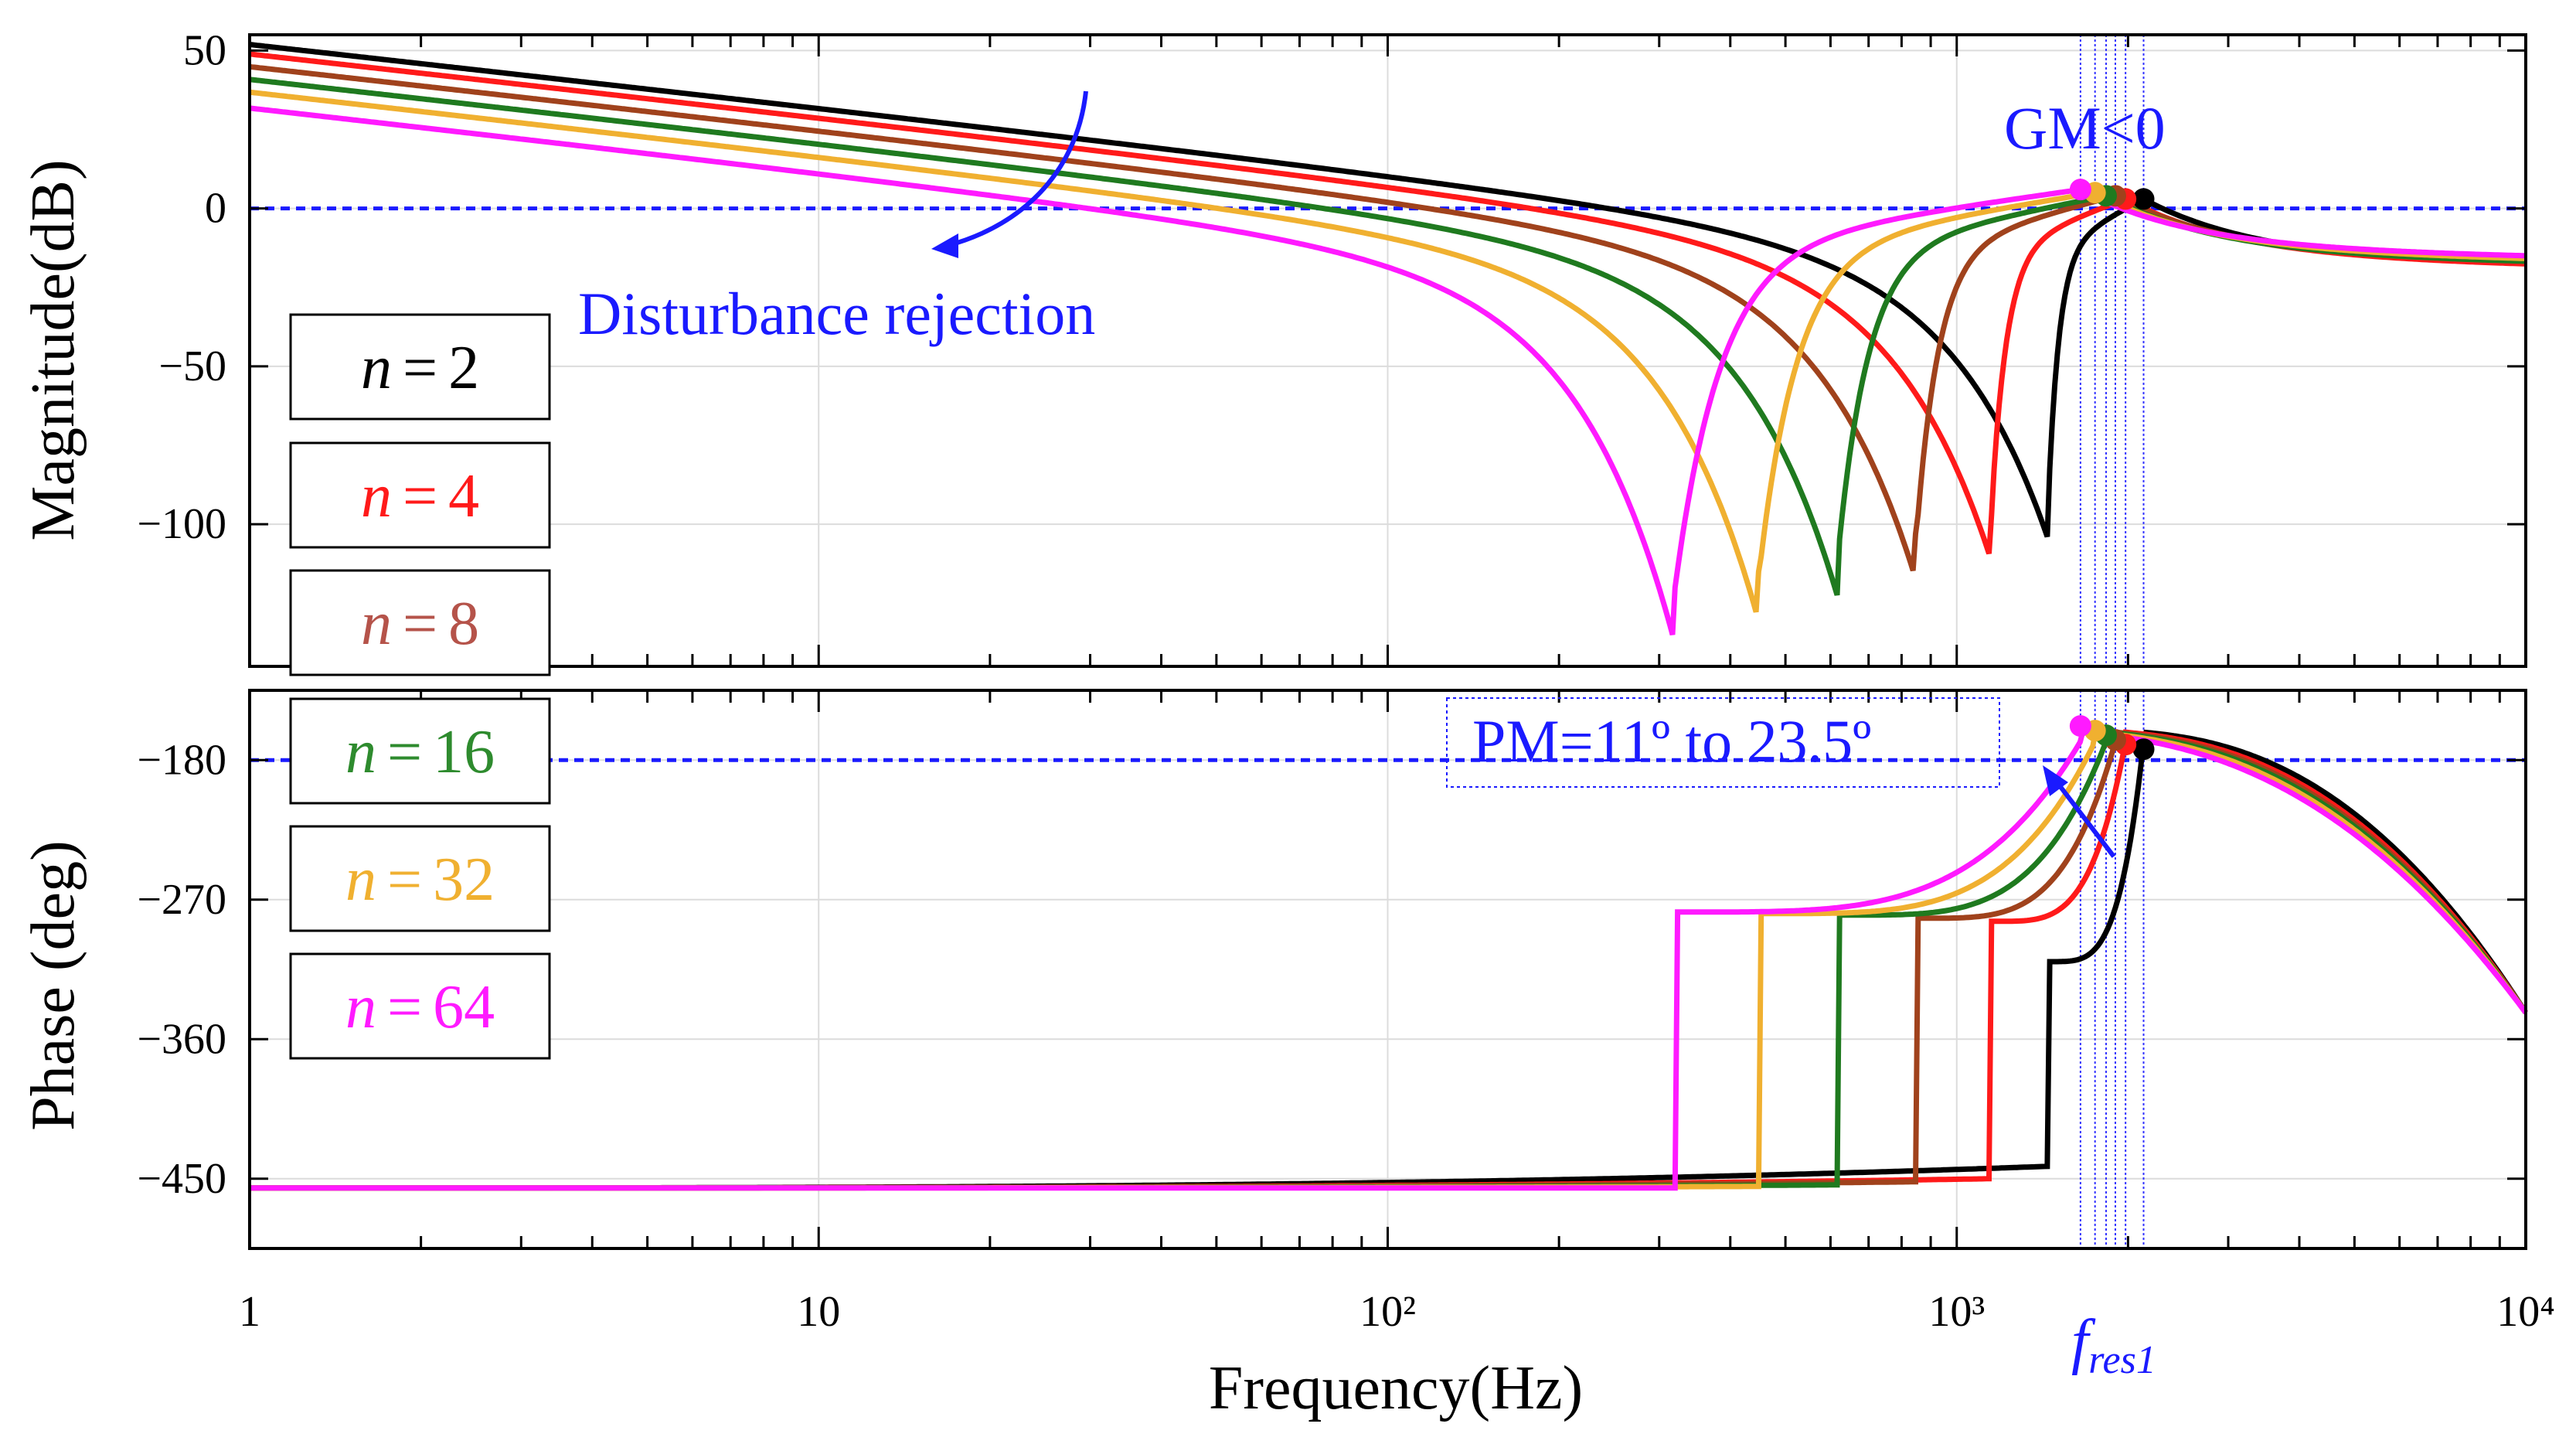  I want to click on pm-arrow, so click(2085, 819).